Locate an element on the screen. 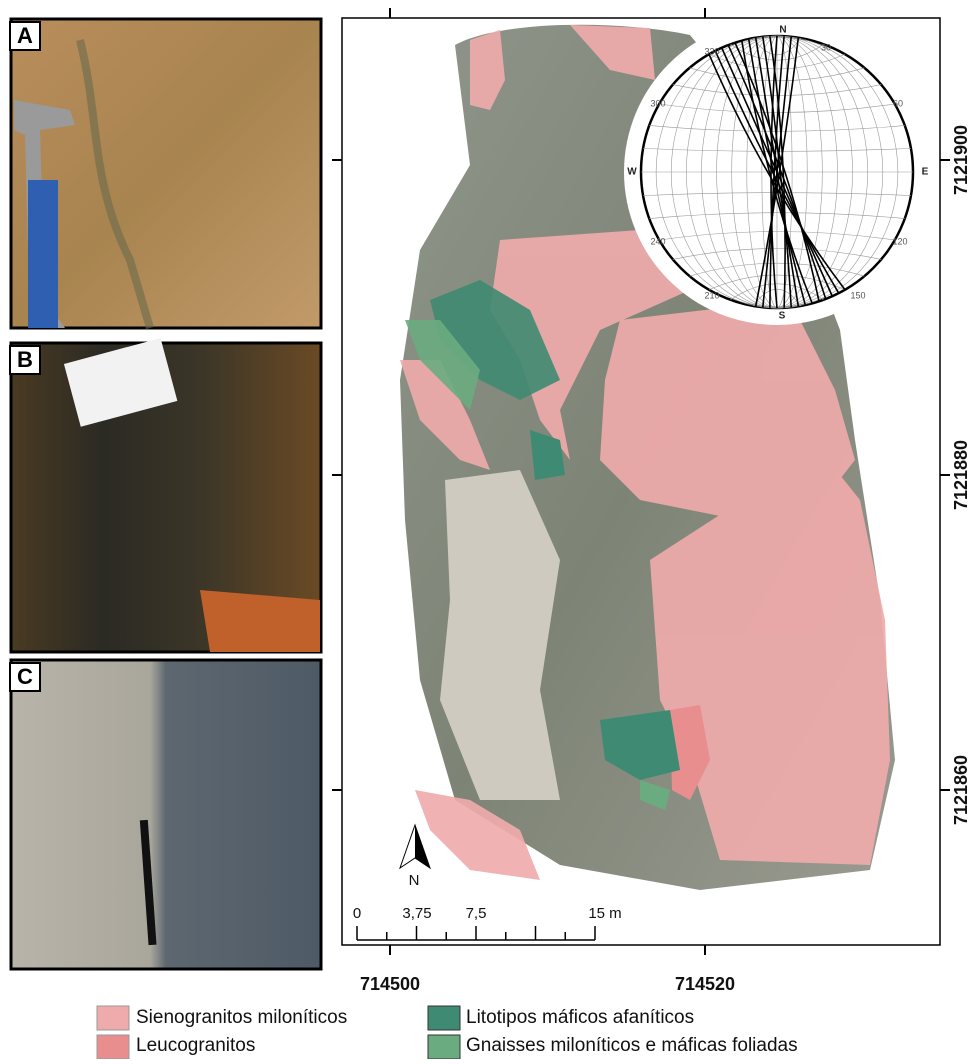 The height and width of the screenshot is (1064, 980). planes is located at coordinates (777, 172).